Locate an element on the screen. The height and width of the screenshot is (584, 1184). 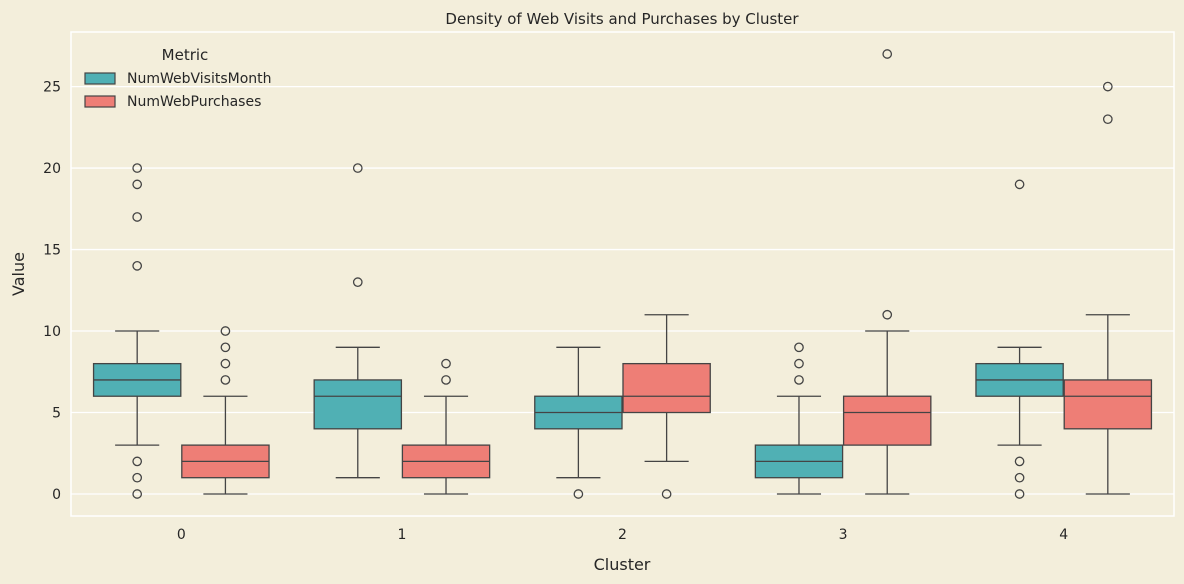
y-tick-label: 10 is located at coordinates (52, 332).